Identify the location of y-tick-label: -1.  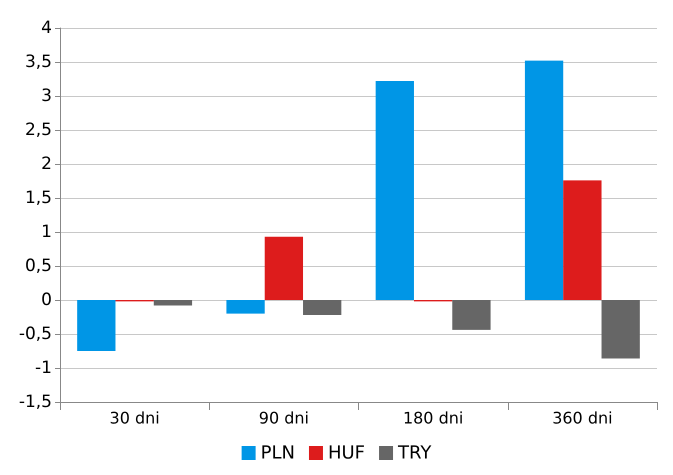
(43, 368).